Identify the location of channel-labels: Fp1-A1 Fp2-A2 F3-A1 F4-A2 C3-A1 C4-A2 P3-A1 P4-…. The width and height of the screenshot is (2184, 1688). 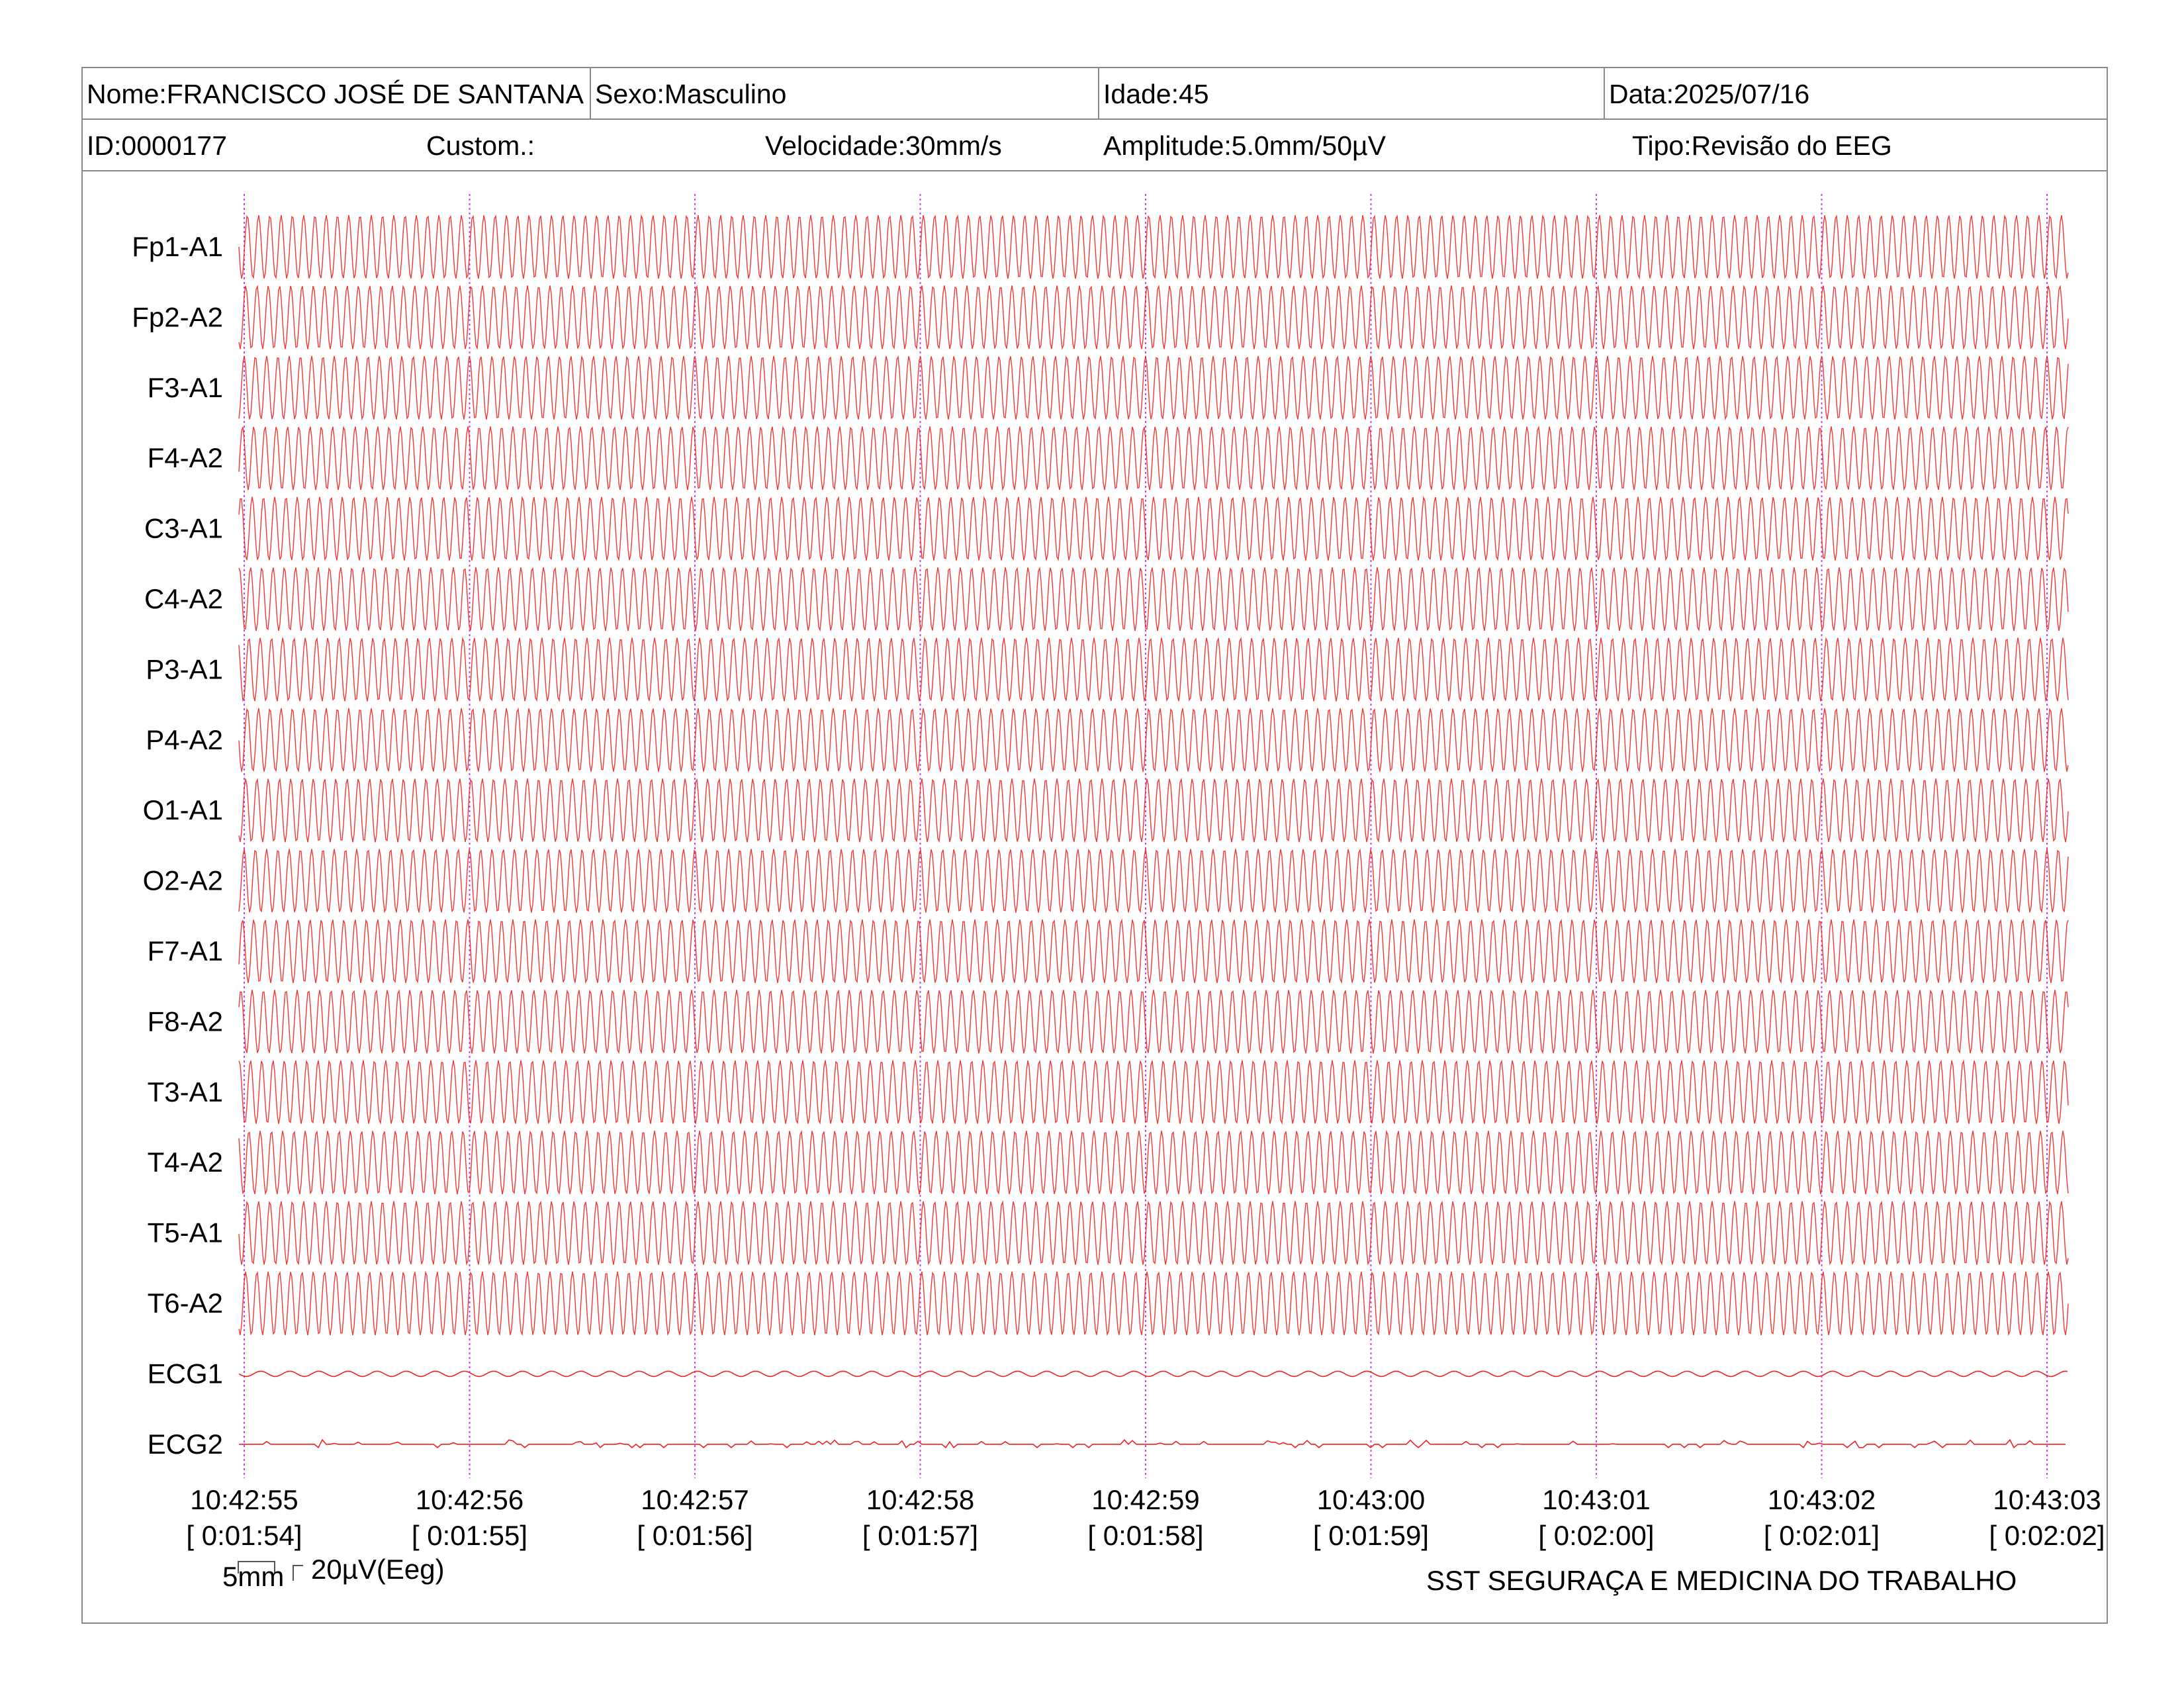
(177, 845).